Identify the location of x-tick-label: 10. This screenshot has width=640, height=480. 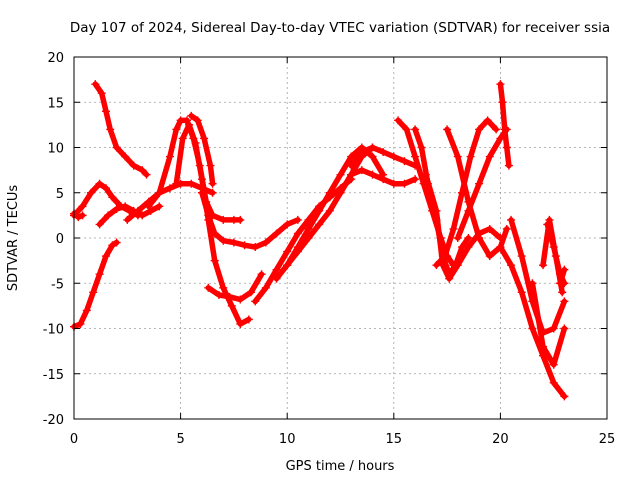
(287, 439).